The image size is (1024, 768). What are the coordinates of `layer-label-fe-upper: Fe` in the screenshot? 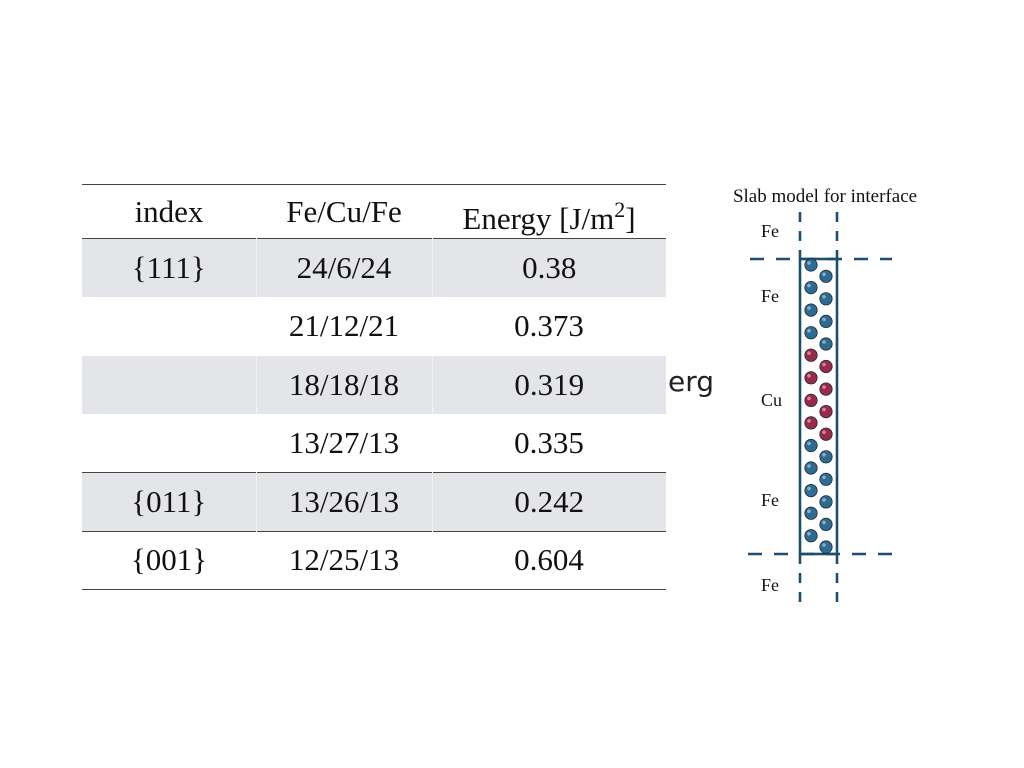 It's located at (770, 296).